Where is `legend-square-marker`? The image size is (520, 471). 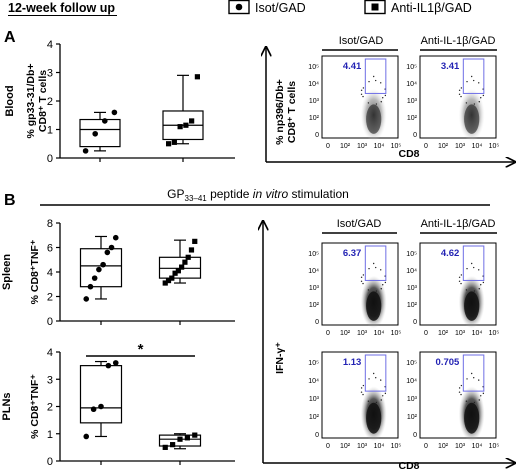
legend-square-marker is located at coordinates (375, 7).